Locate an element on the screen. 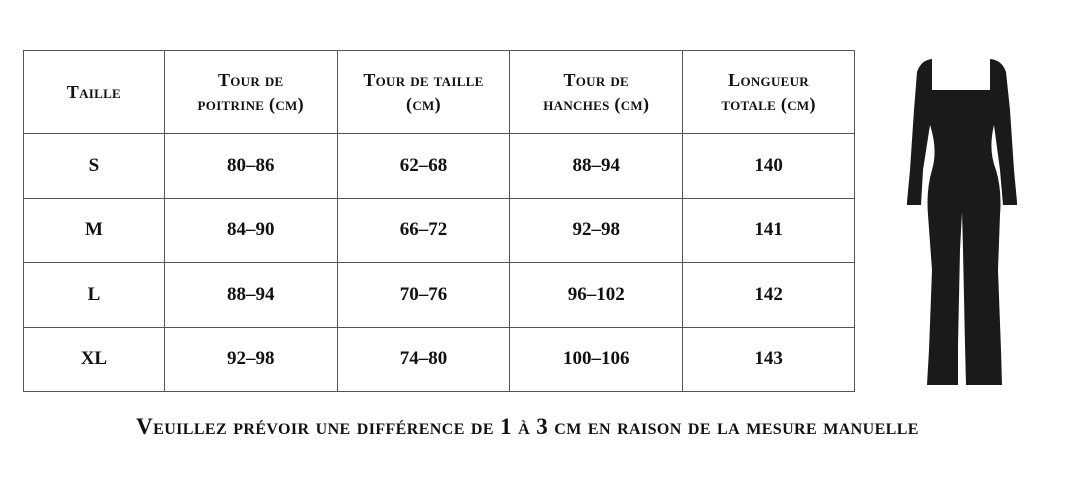 This screenshot has height=500, width=1080. header-line: Taille is located at coordinates (94, 92).